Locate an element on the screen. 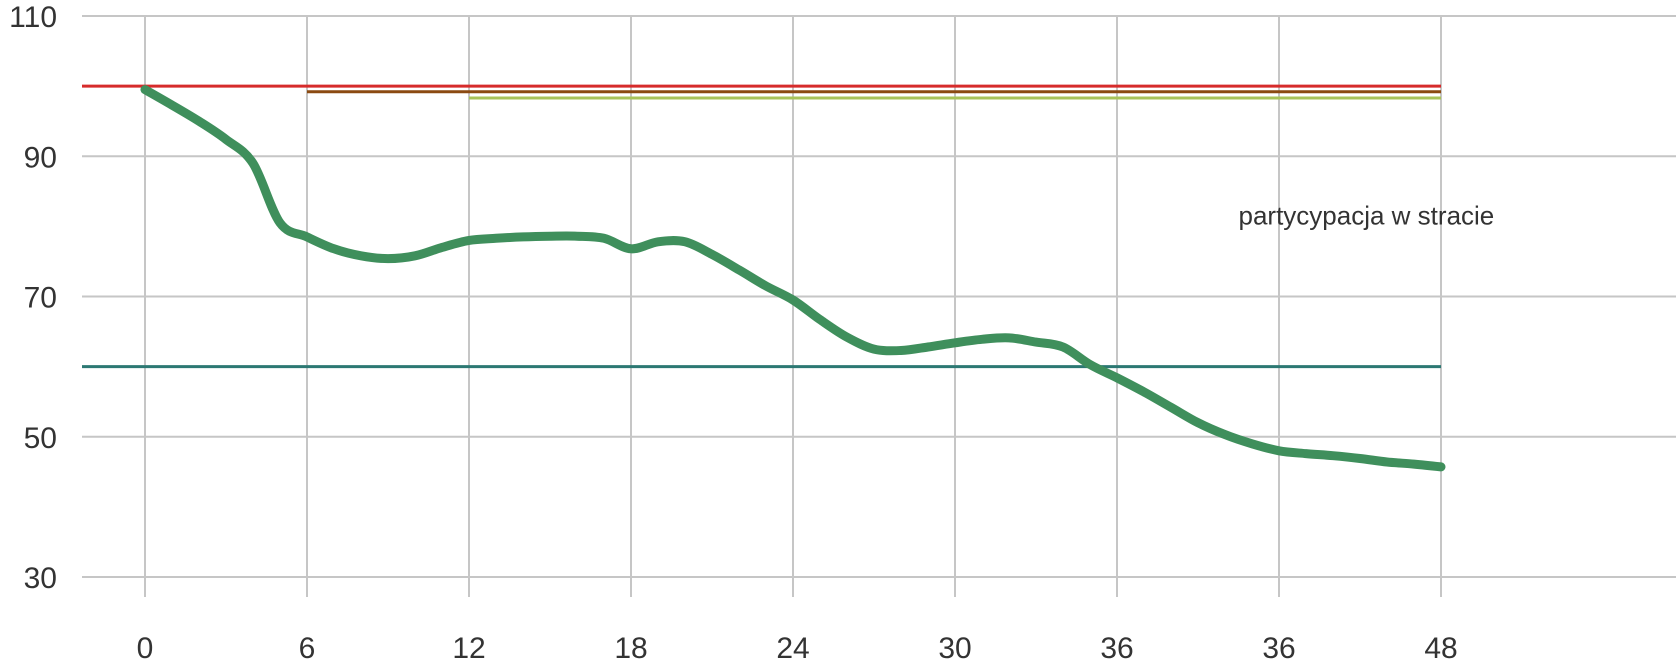 Image resolution: width=1676 pixels, height=659 pixels. x-axis-ticks: 0 6 12 18 24 30 36 36 48 is located at coordinates (797, 645).